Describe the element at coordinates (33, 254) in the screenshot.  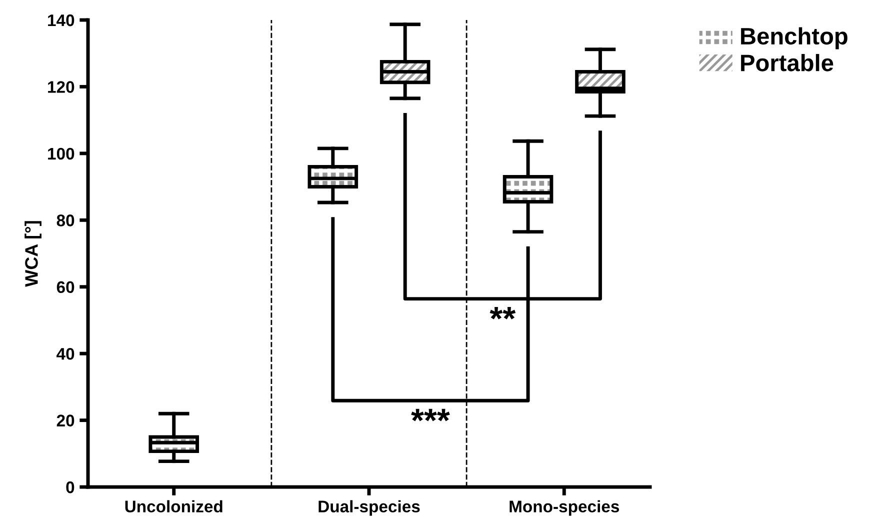
I see `y-axis-title: WCA [°]` at that location.